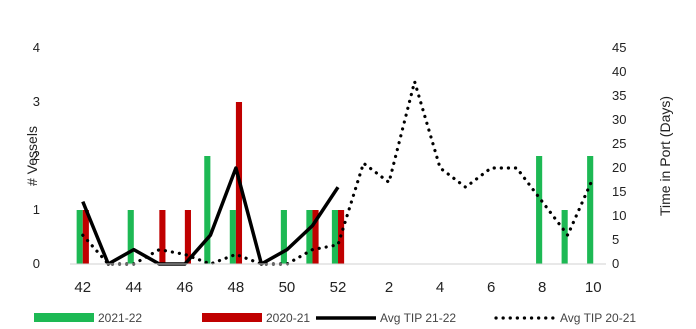 This screenshot has width=696, height=329. What do you see at coordinates (32, 156) in the screenshot?
I see `y-axis-label: # Vessels` at bounding box center [32, 156].